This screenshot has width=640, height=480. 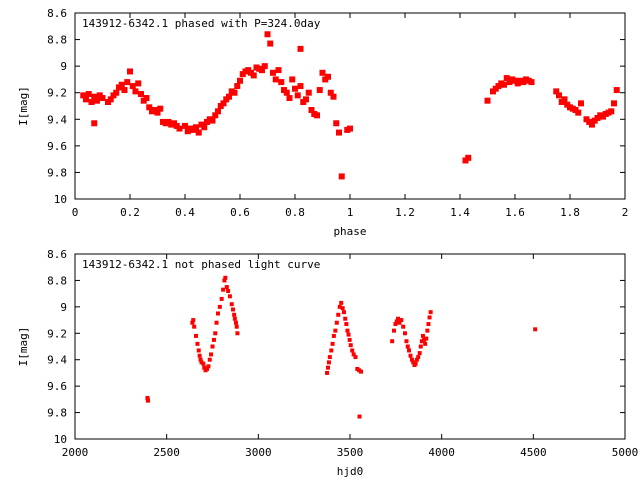 What do you see at coordinates (57, 13) in the screenshot?
I see `y-tick-label: 8.6` at bounding box center [57, 13].